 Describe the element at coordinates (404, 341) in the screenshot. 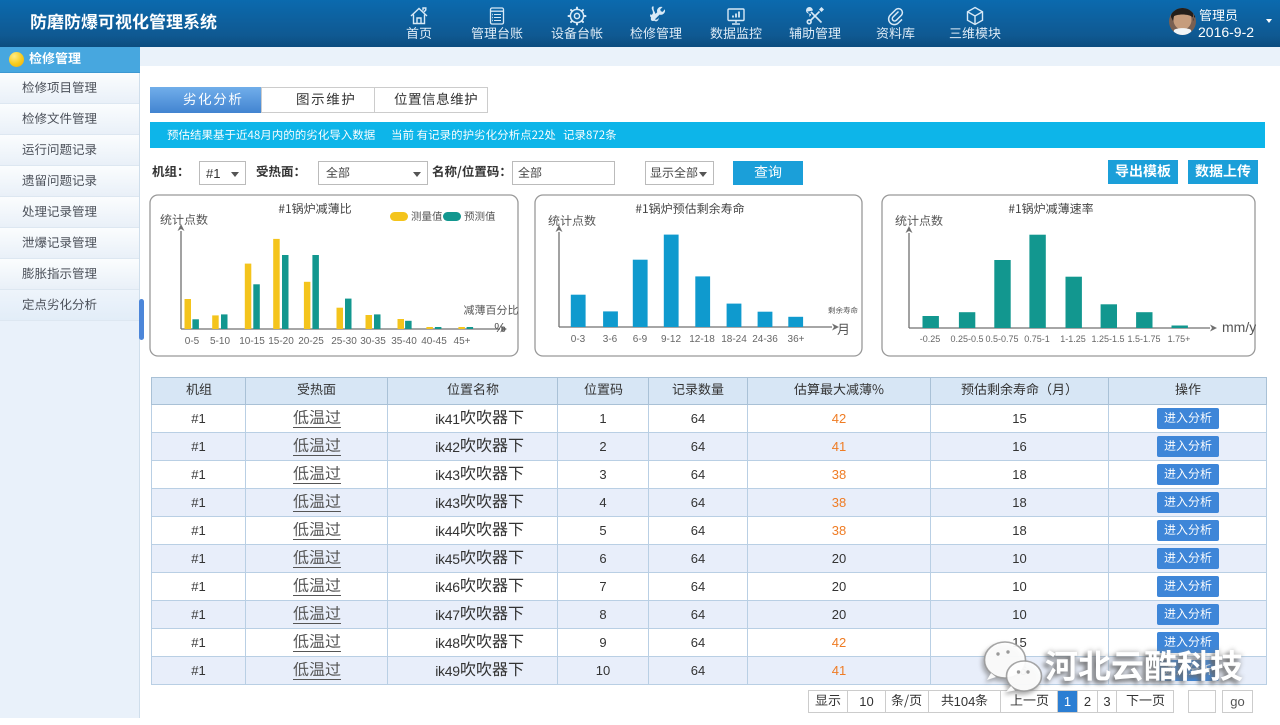

I see `svg-text: 35-40` at that location.